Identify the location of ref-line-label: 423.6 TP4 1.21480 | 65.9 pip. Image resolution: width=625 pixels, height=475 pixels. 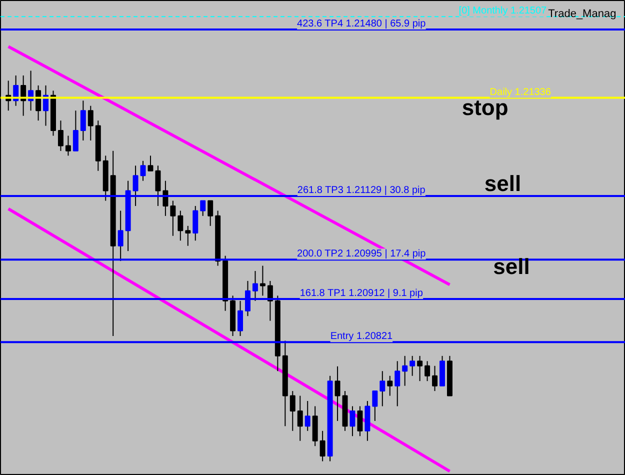
(361, 24).